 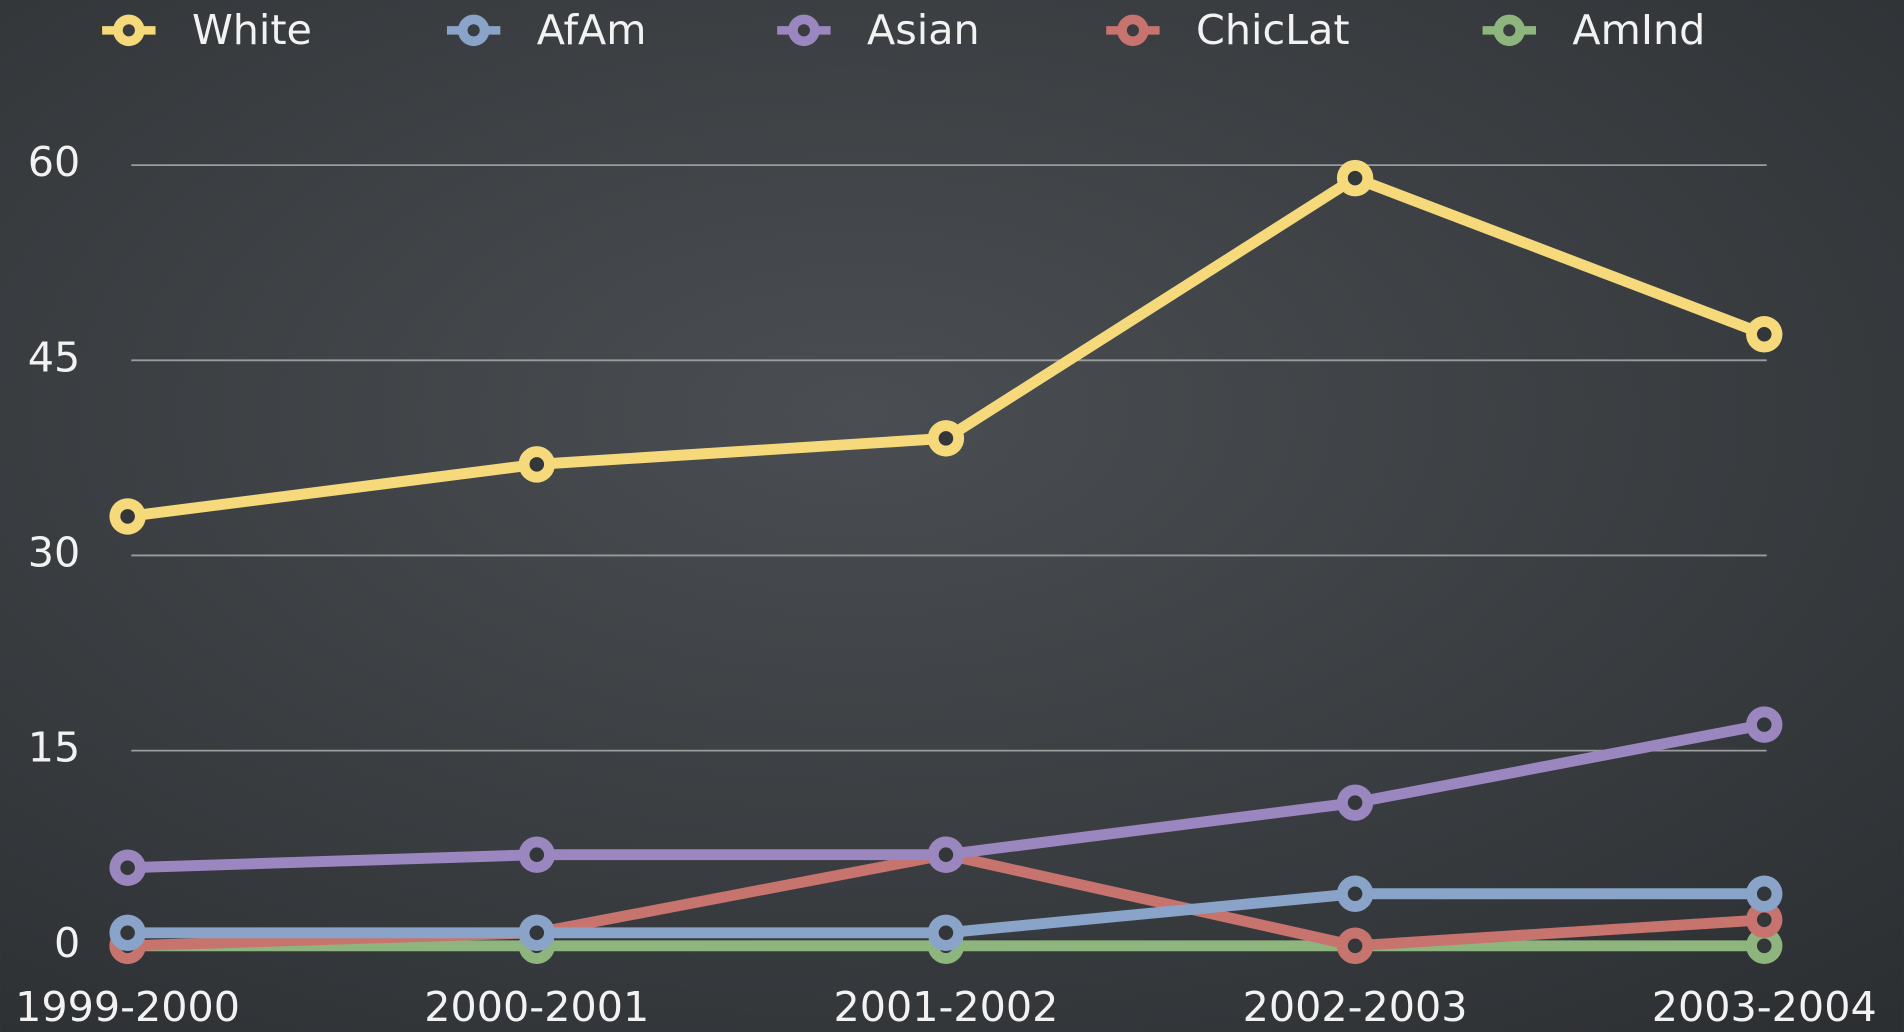 I want to click on y-tick-label: 60, so click(x=54, y=162).